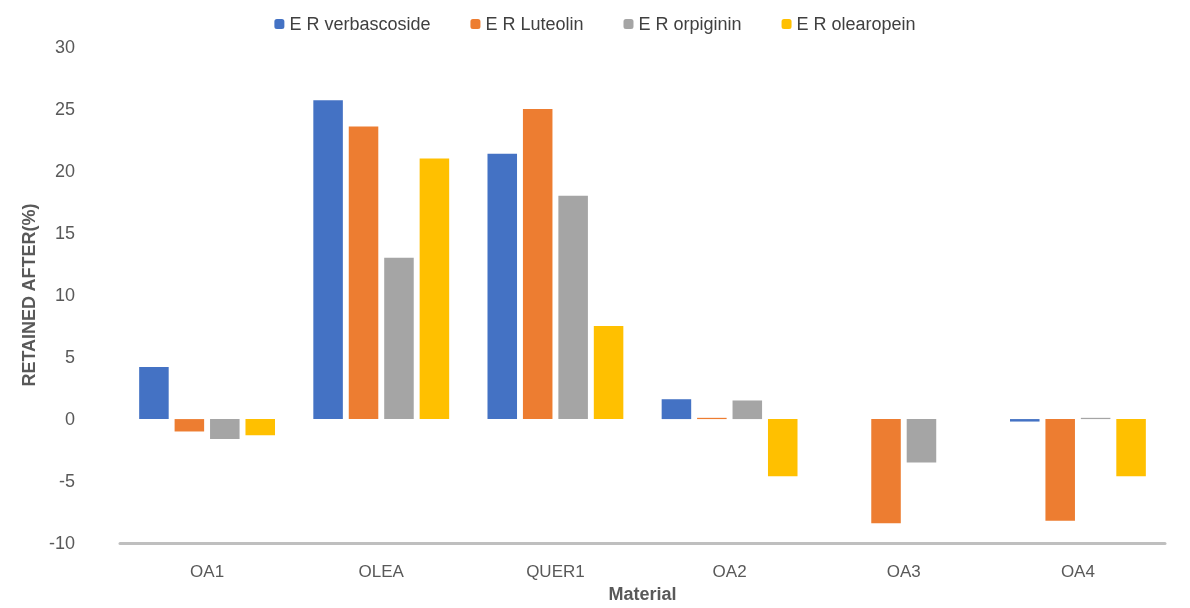  I want to click on legend-label: E R olearopein, so click(856, 24).